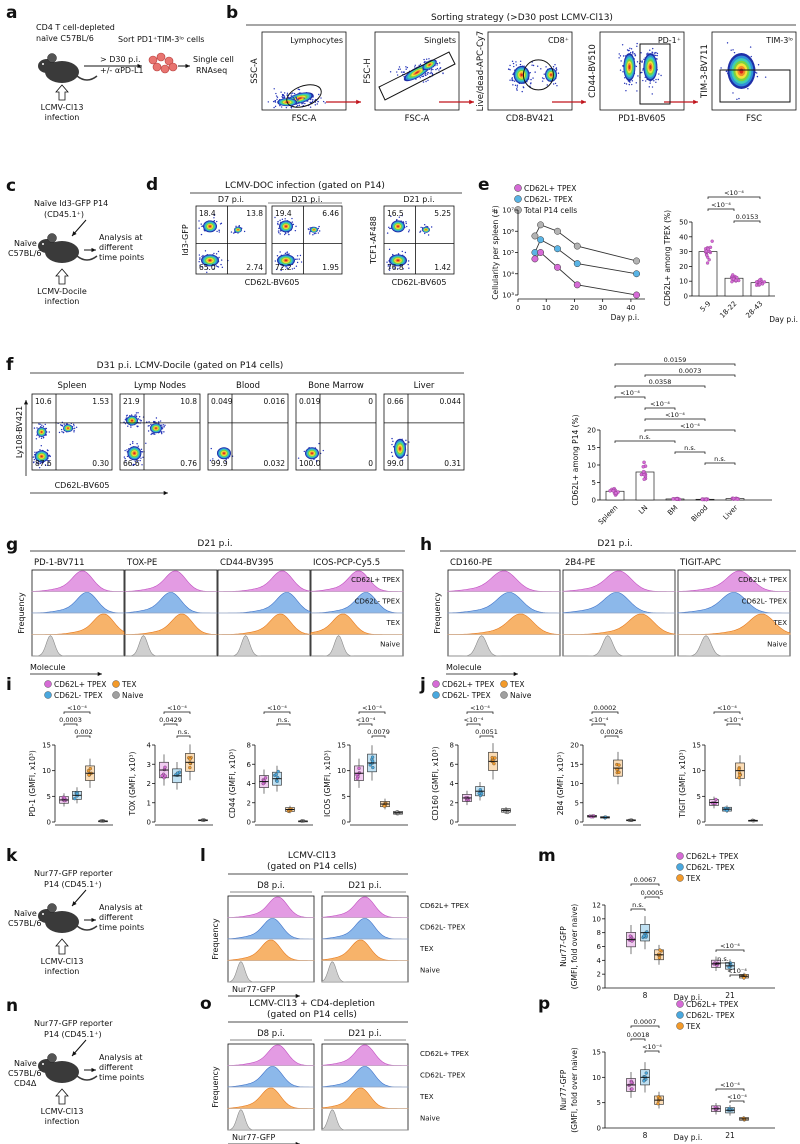 Image resolution: width=800 pixels, height=1144 pixels. What do you see at coordinates (652, 893) in the screenshot?
I see `p-value: 0.0005` at bounding box center [652, 893].